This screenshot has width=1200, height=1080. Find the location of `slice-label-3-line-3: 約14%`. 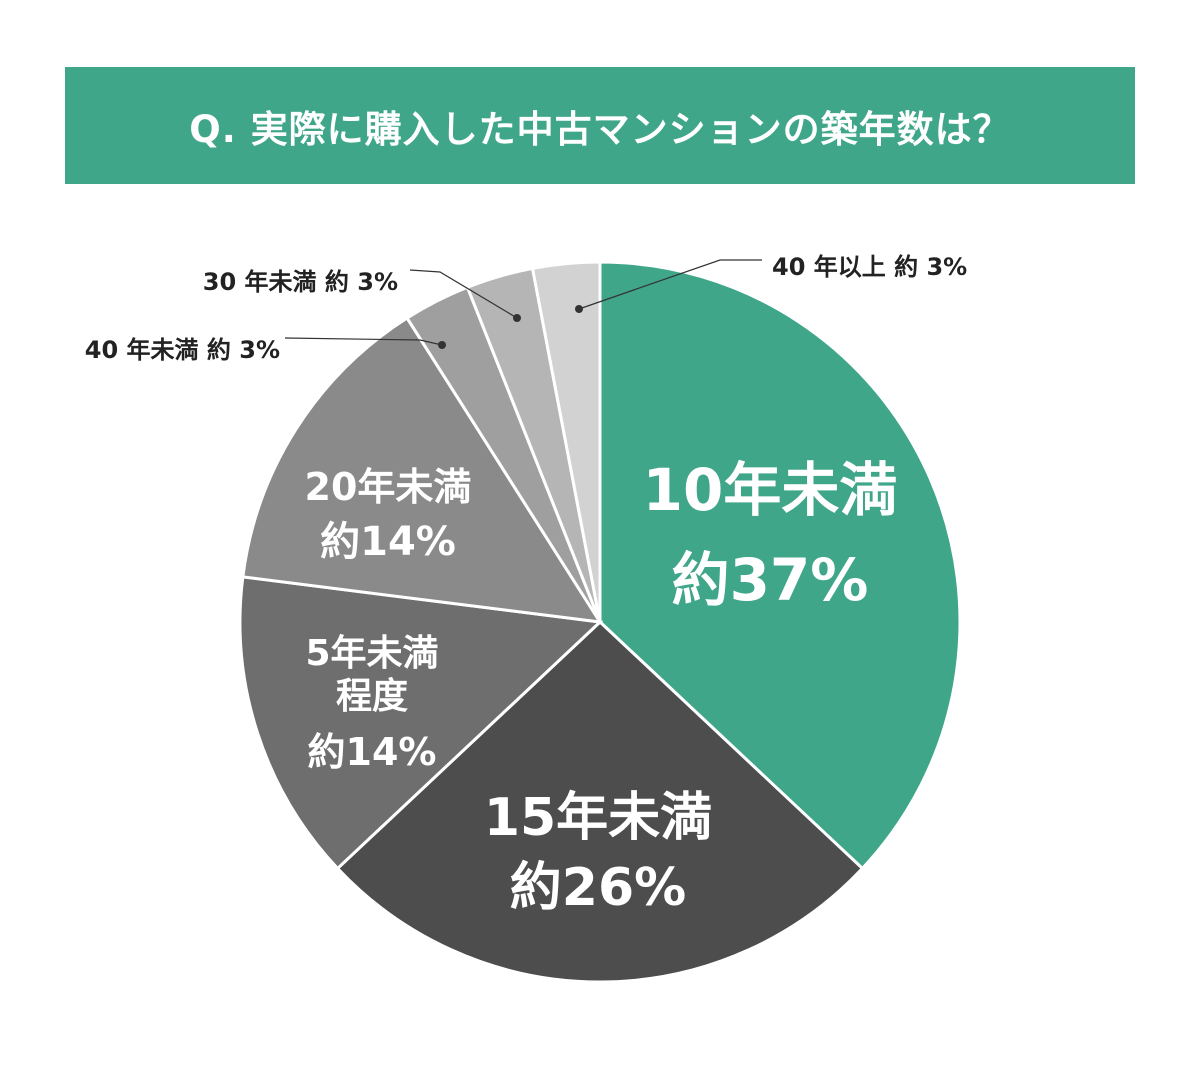

slice-label-3-line-3: 約14% is located at coordinates (372, 752).